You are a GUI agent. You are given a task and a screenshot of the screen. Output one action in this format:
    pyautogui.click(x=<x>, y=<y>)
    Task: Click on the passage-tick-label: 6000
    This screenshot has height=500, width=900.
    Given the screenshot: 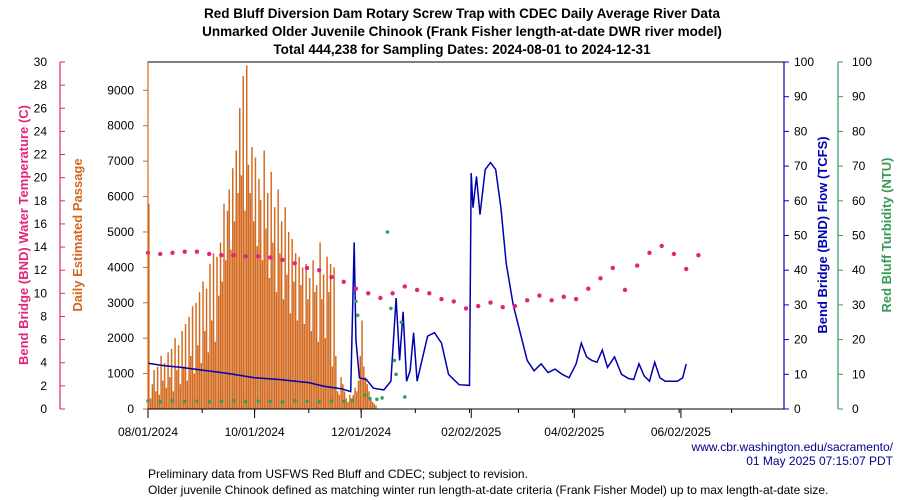 What is the action you would take?
    pyautogui.click(x=120, y=197)
    